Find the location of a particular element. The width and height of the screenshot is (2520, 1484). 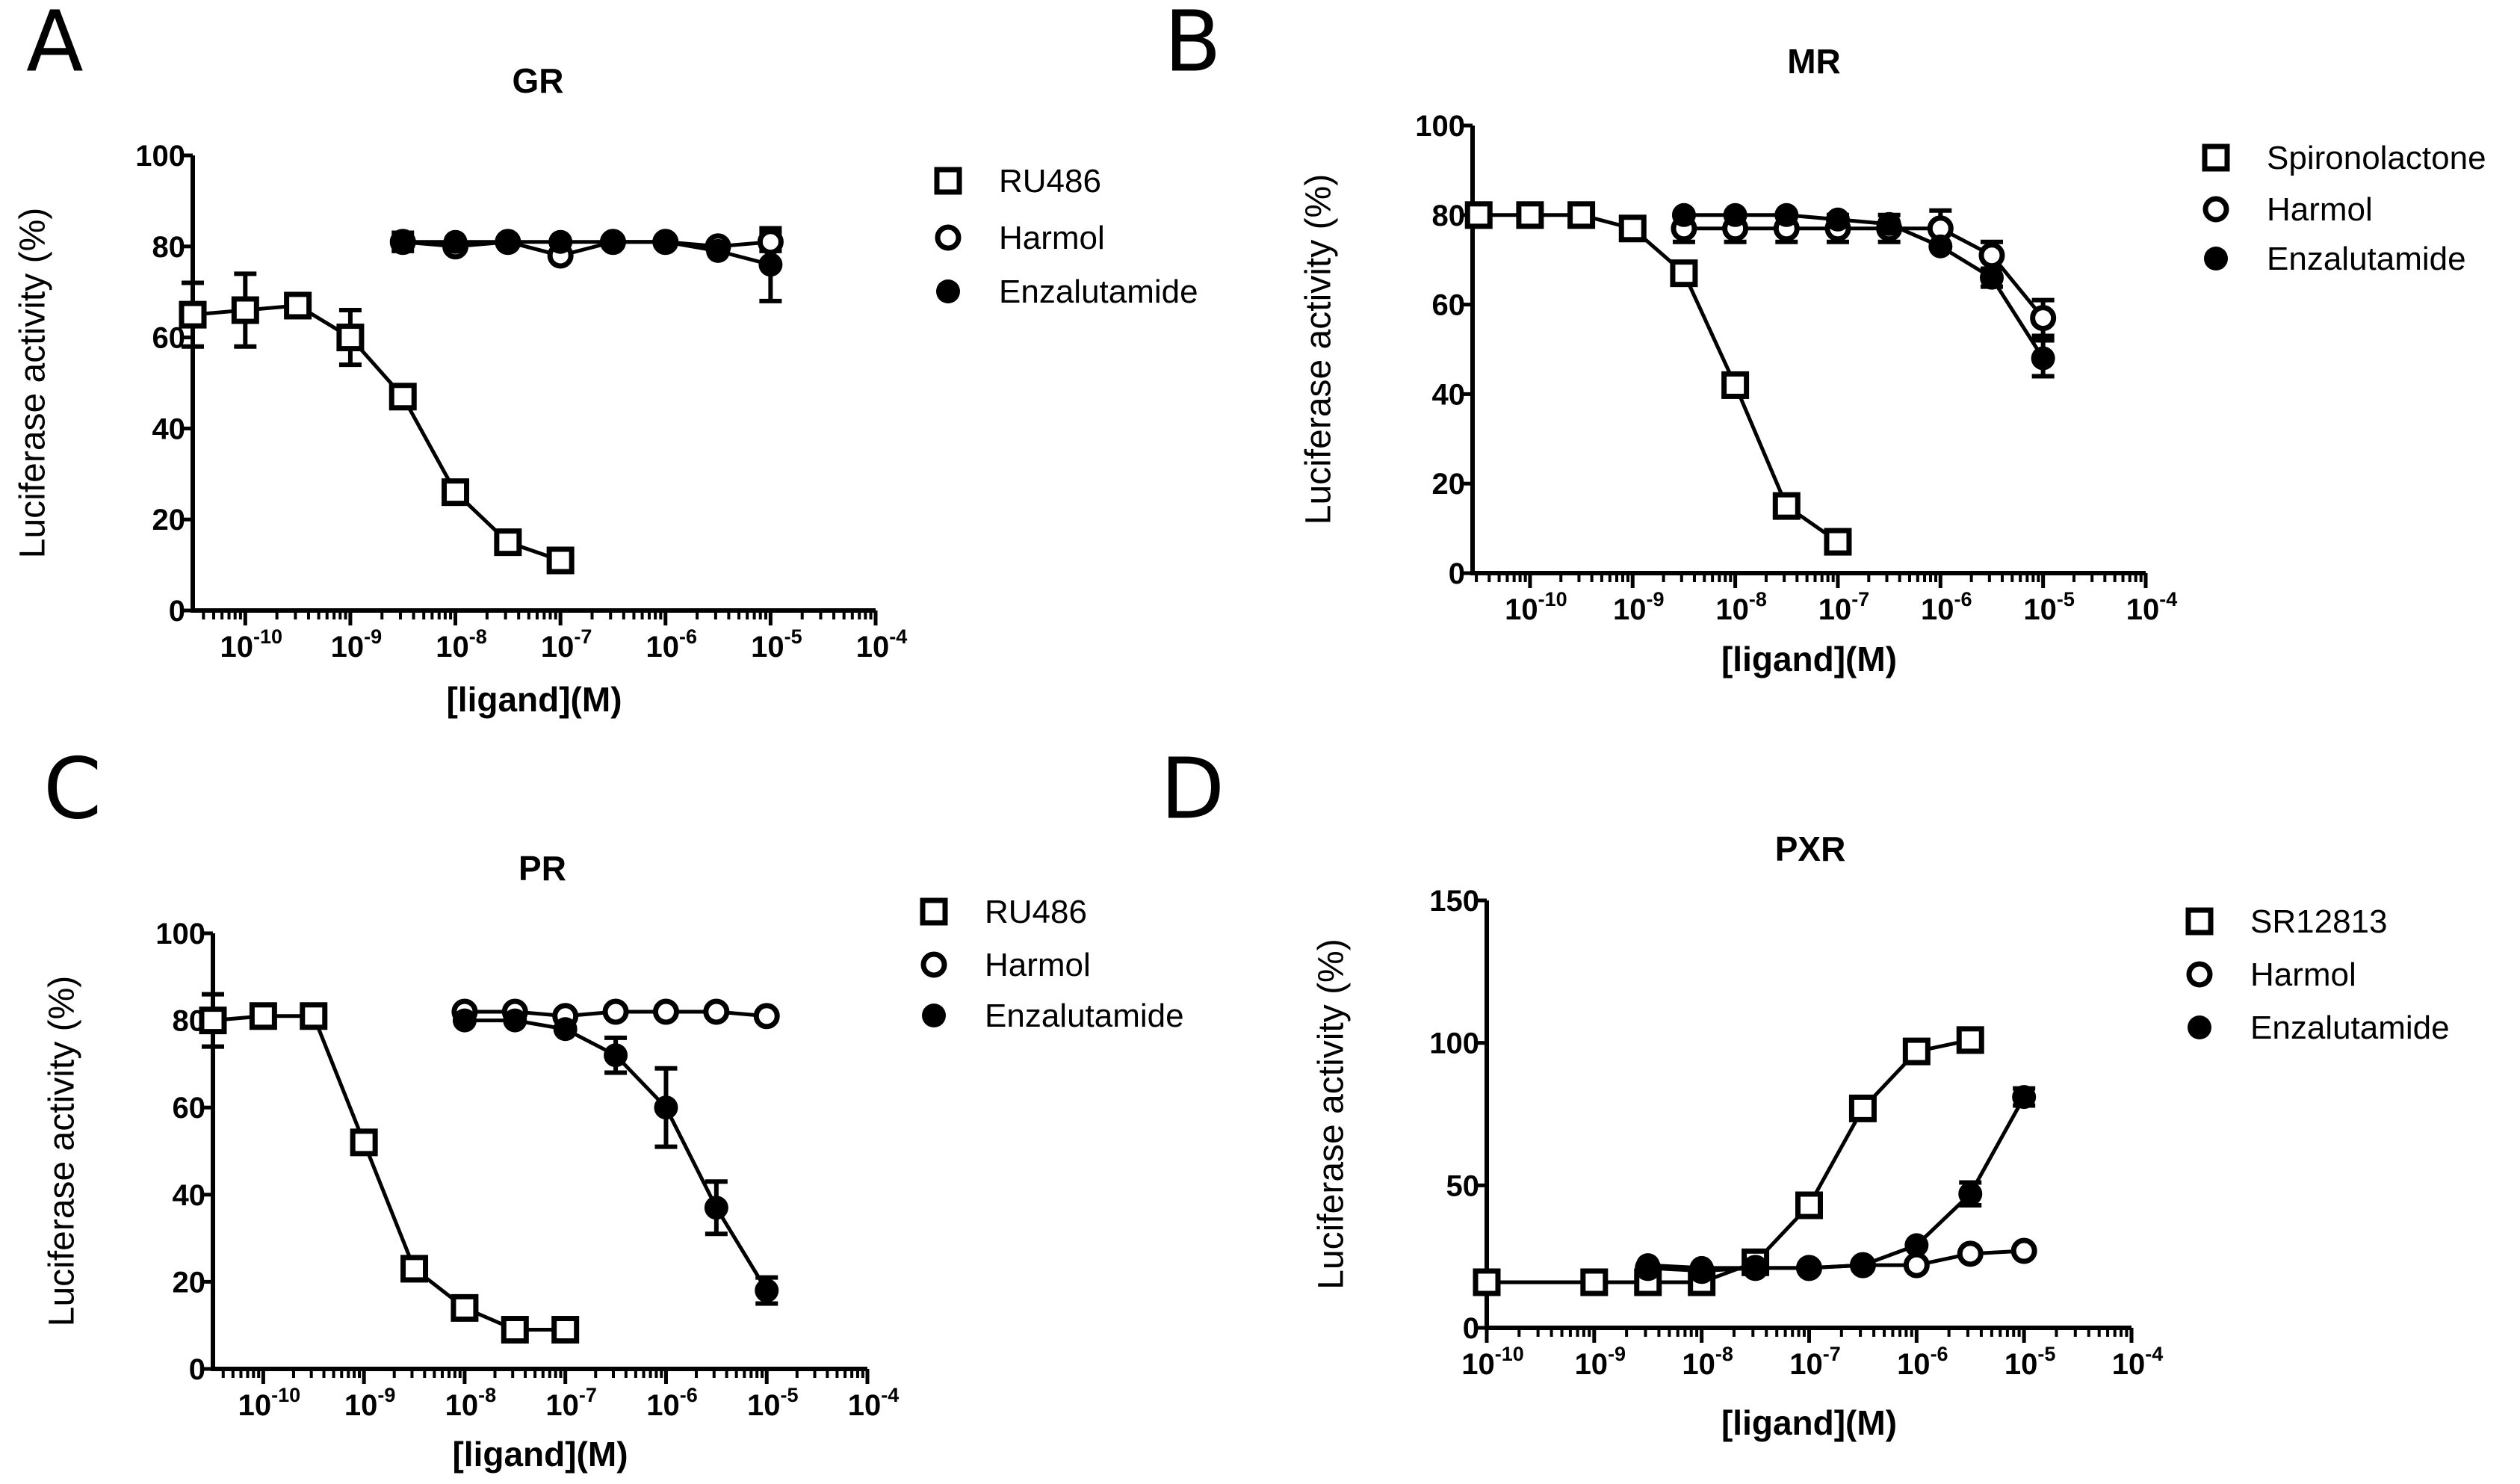

chart-title: PR is located at coordinates (542, 869).